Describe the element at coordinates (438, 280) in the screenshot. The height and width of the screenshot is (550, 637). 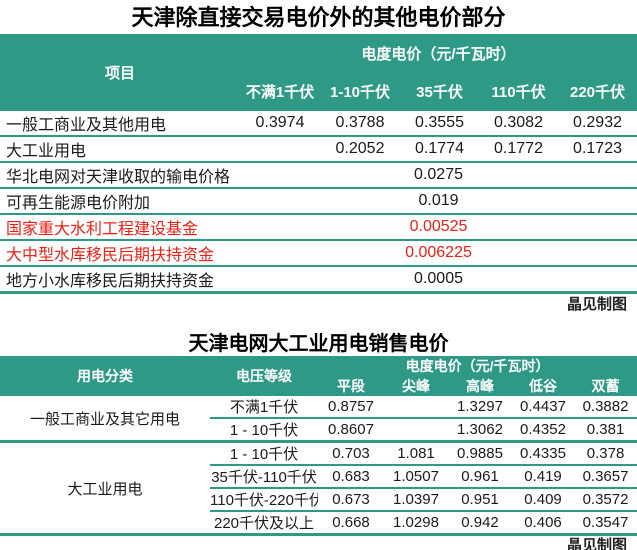
I see `row-value-merged: 0.0005` at that location.